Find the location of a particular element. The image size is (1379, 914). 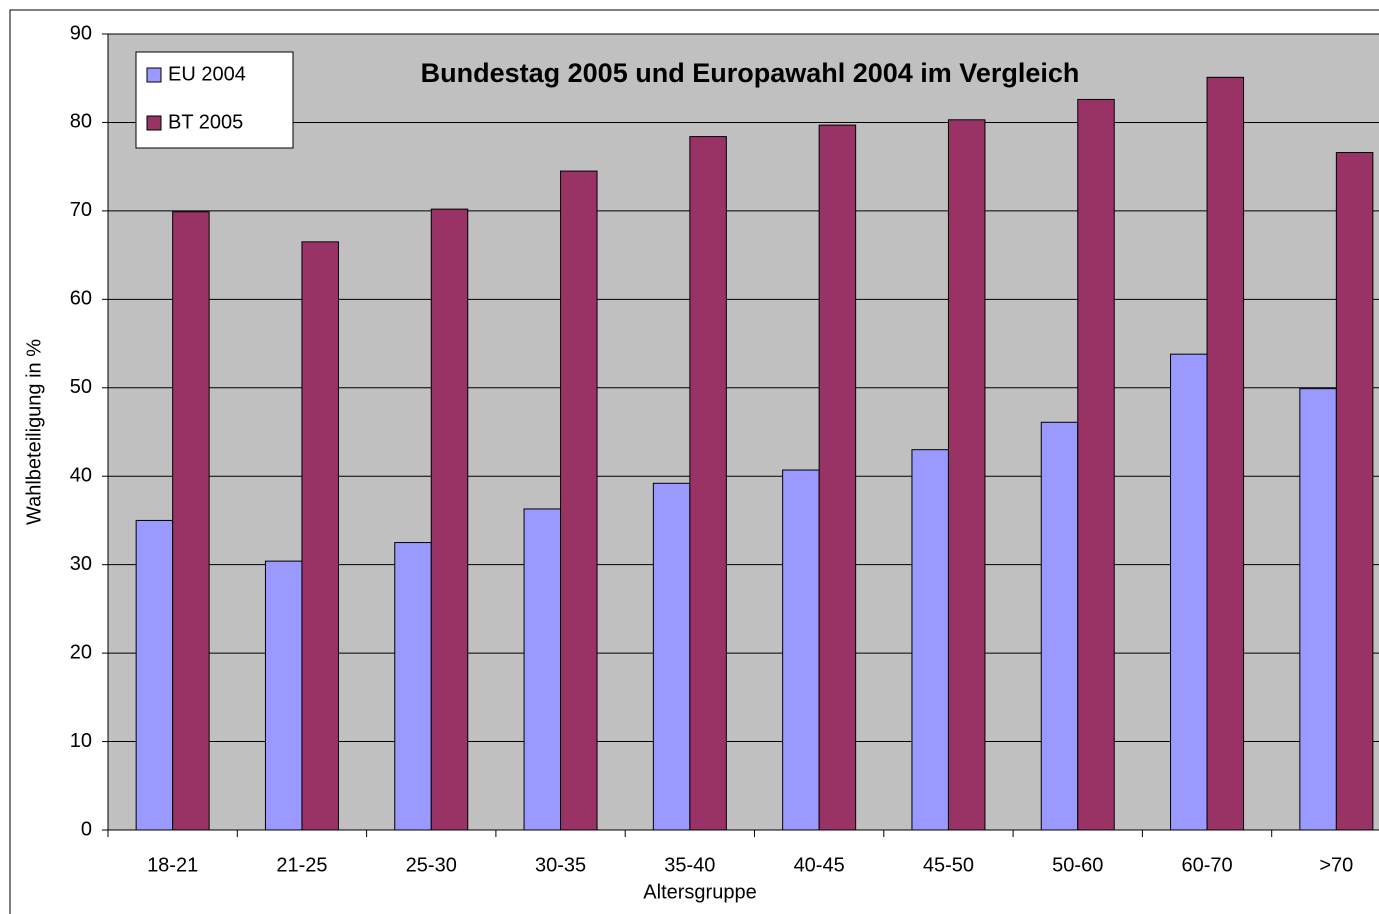

y-tick-label: 80 is located at coordinates (81, 122).